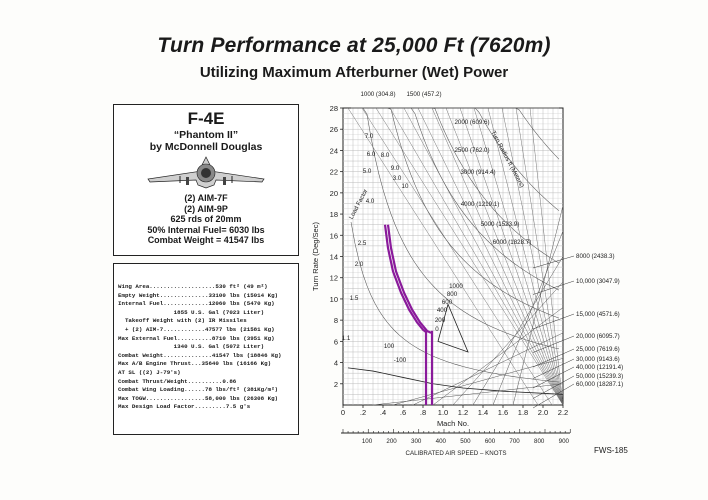  What do you see at coordinates (336, 384) in the screenshot?
I see `y-tick-label: 2` at bounding box center [336, 384].